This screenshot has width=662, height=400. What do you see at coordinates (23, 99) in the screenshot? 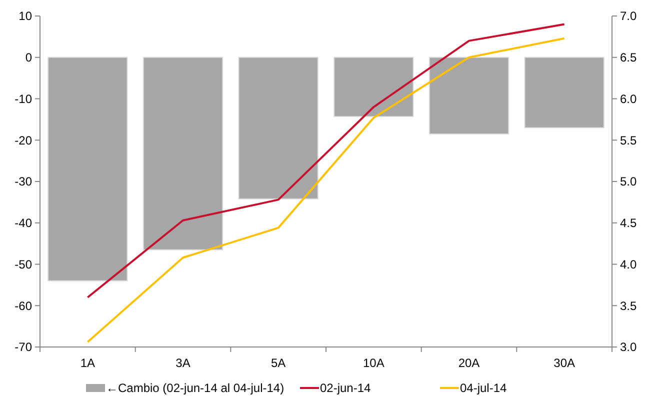
I see `y-tick-label: -10` at bounding box center [23, 99].